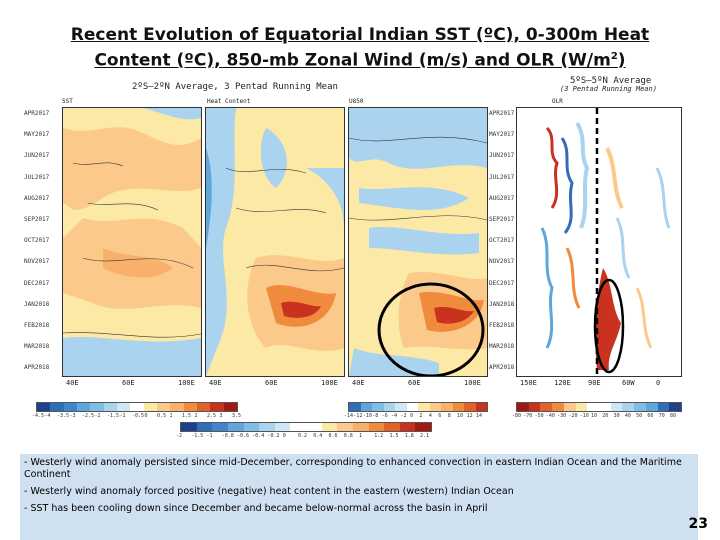 This screenshot has width=720, height=540. Describe the element at coordinates (502, 156) in the screenshot. I see `month-label-right: JUN2017` at that location.